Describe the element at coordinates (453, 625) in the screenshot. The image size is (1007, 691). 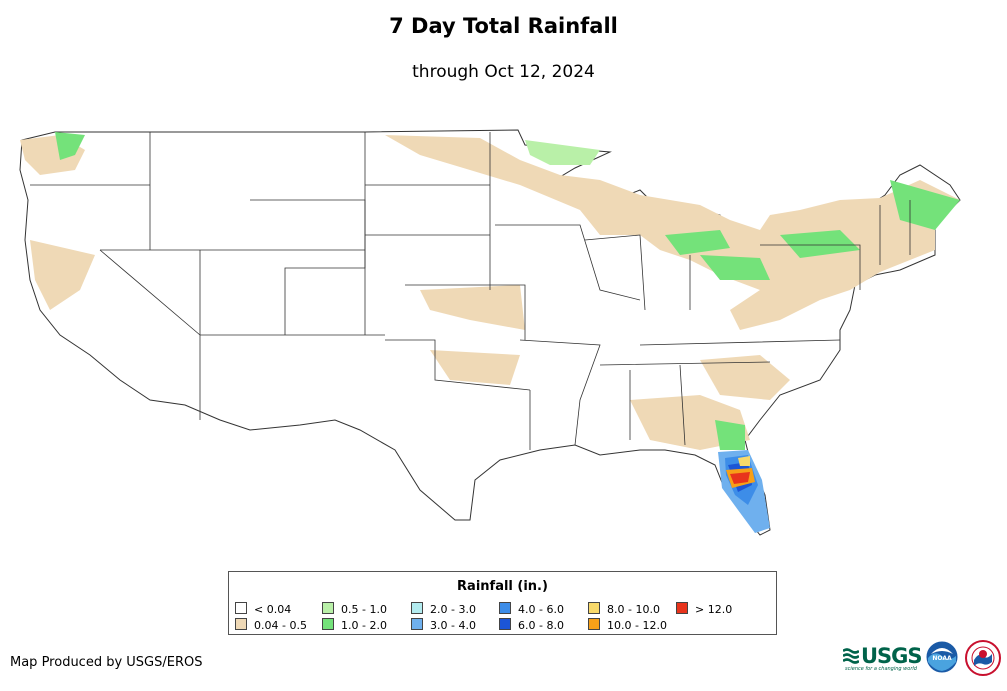
I see `legend-label: 3.0 - 4.0` at that location.